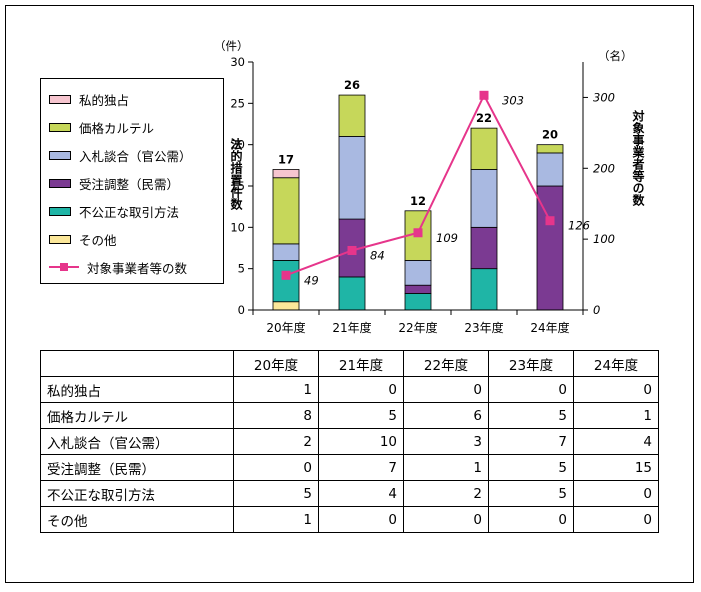 This screenshot has height=592, width=701. What do you see at coordinates (237, 186) in the screenshot?
I see `y-left-tick-label: 15` at bounding box center [237, 186].